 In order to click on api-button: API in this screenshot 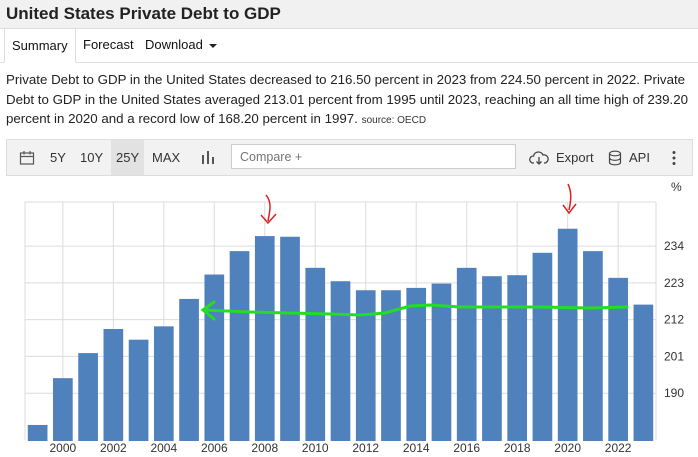, I will do `click(633, 157)`.